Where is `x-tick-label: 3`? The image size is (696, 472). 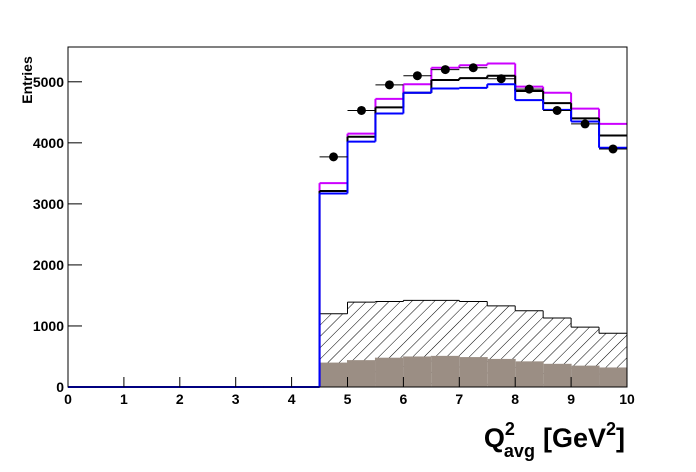
x-tick-label: 3 is located at coordinates (236, 399).